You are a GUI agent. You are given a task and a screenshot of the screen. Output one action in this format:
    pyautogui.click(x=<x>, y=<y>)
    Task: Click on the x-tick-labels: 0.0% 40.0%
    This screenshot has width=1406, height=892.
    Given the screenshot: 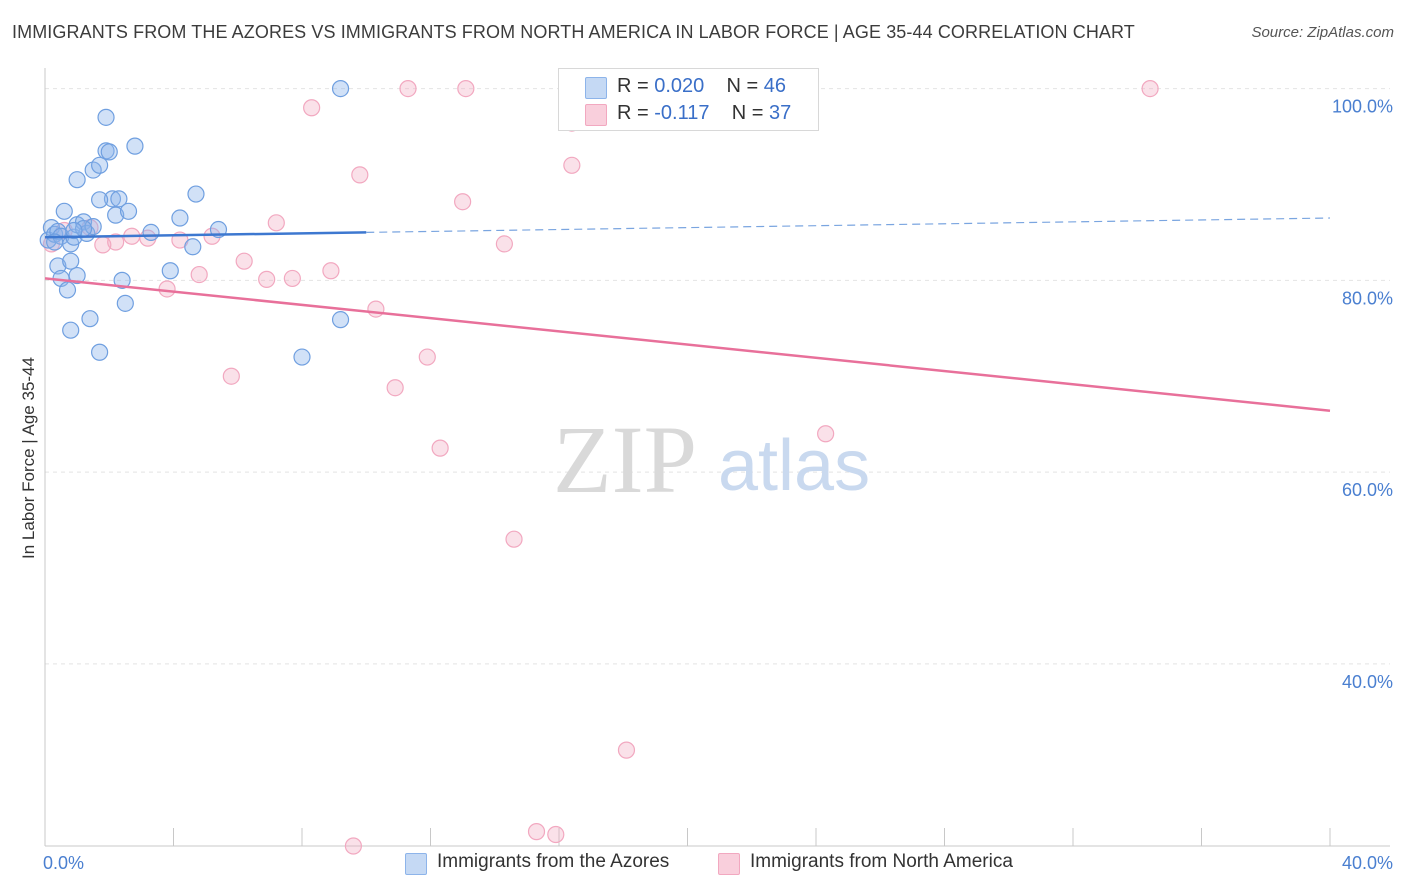 What is the action you would take?
    pyautogui.click(x=718, y=863)
    